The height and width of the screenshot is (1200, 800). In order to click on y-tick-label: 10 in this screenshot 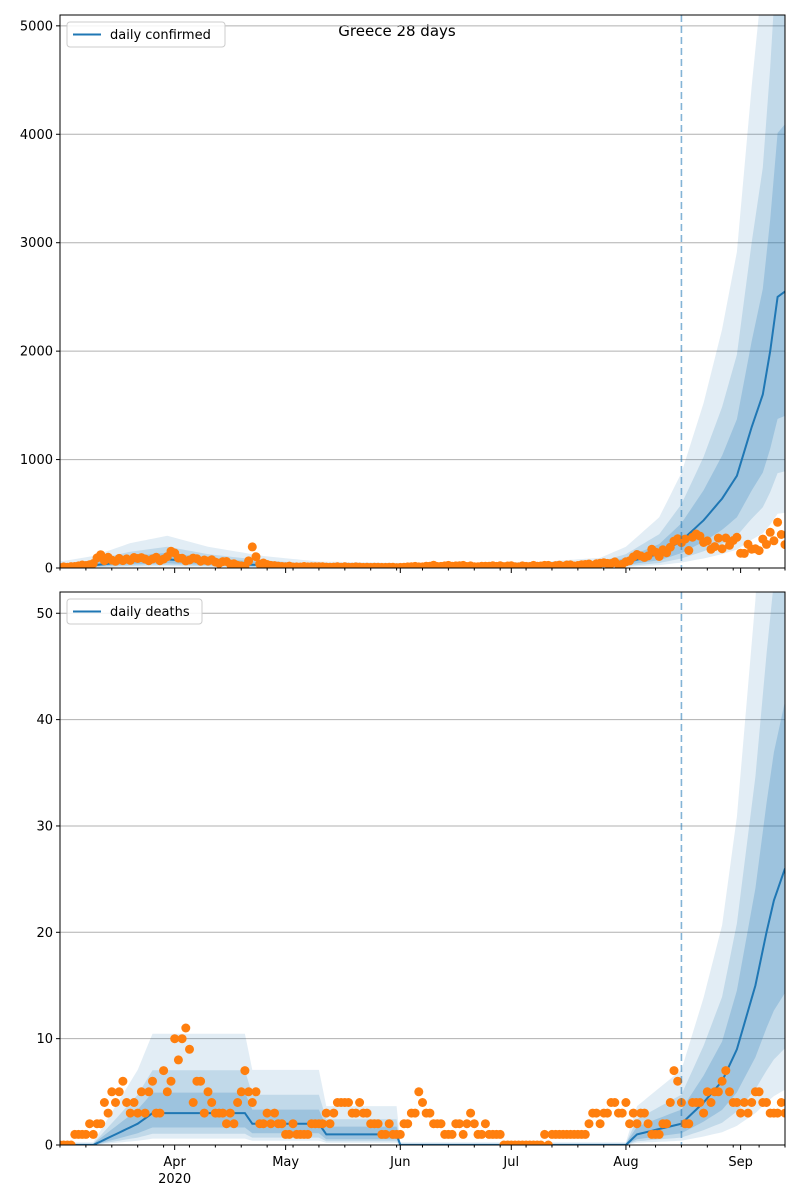, I will do `click(44, 1039)`.